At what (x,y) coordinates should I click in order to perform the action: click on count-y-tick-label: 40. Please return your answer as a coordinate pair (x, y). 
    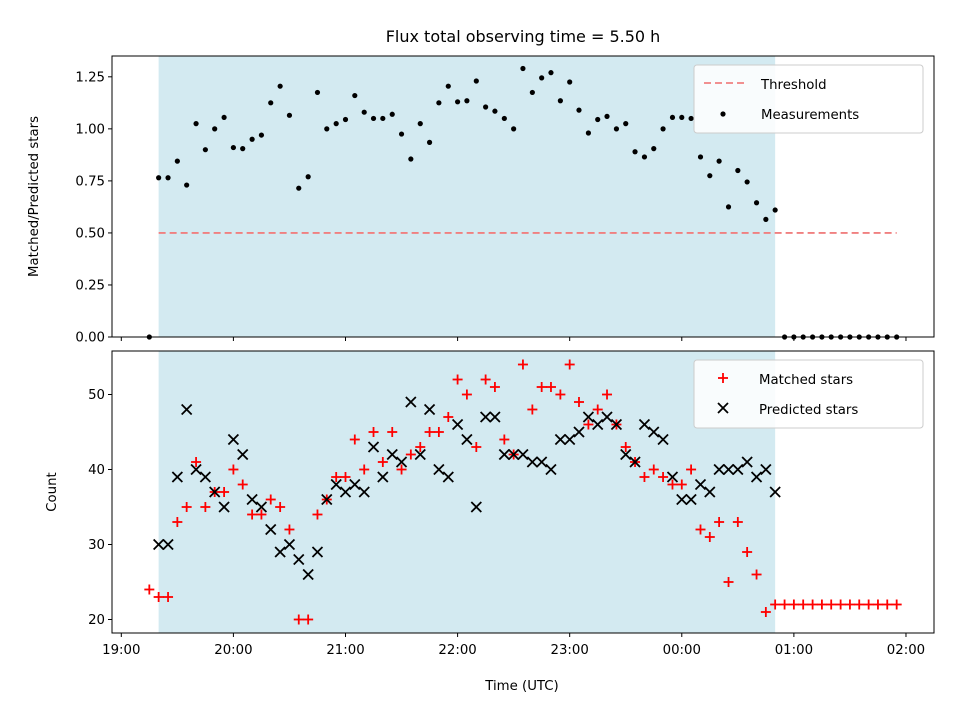
    Looking at the image, I should click on (96, 470).